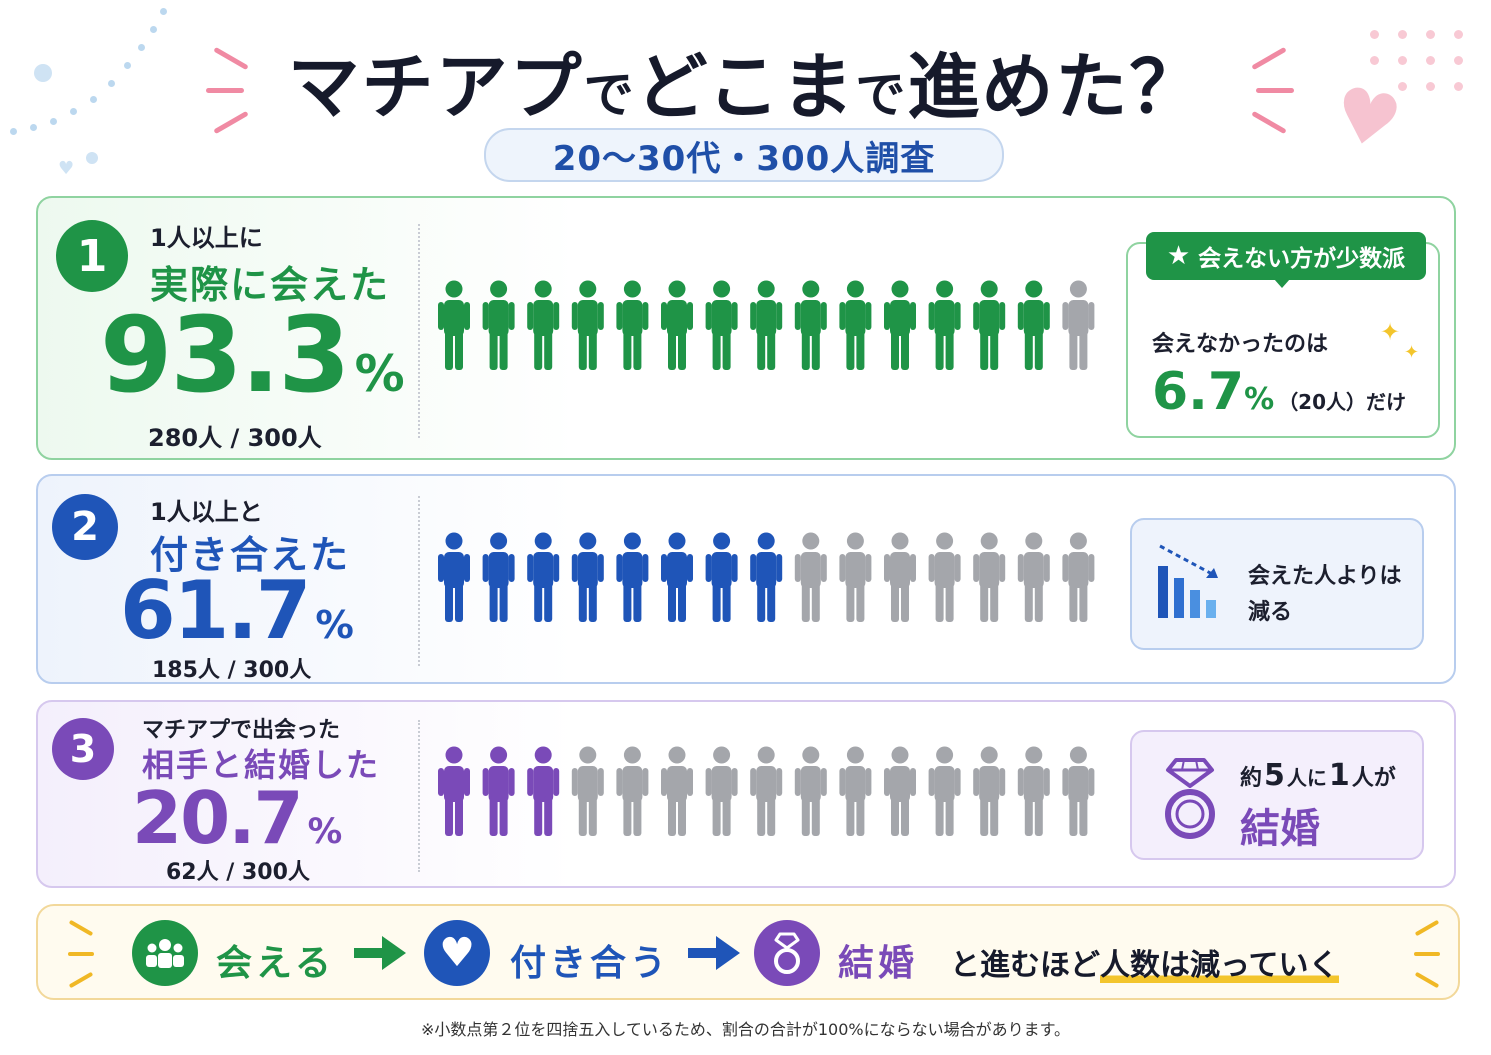 This screenshot has height=1055, width=1491. I want to click on callout-not-met: ★ 会えない方が少数派 会えなかったのは ✦ ✦ 6.7% （20人）だけ, so click(1283, 335).